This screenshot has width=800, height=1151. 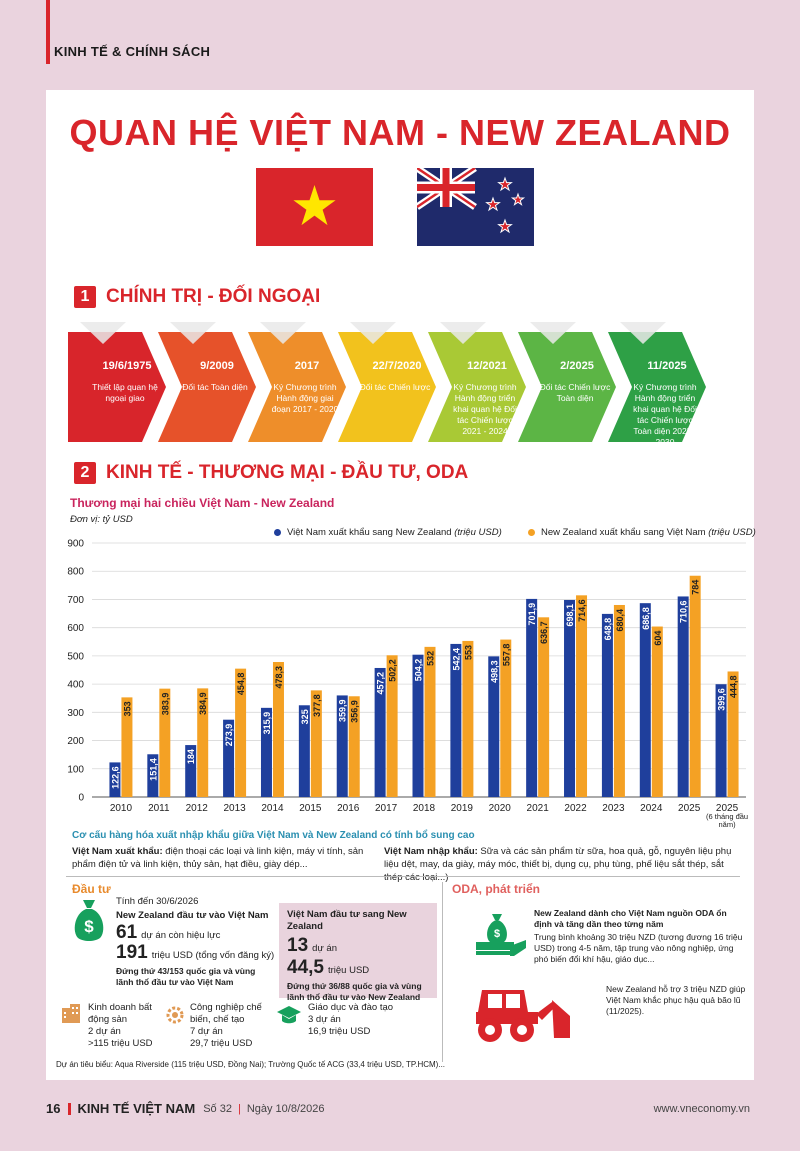 I want to click on page-title: QUAN HỆ VIỆT NAM - NEW ZEALAND, so click(x=400, y=132).